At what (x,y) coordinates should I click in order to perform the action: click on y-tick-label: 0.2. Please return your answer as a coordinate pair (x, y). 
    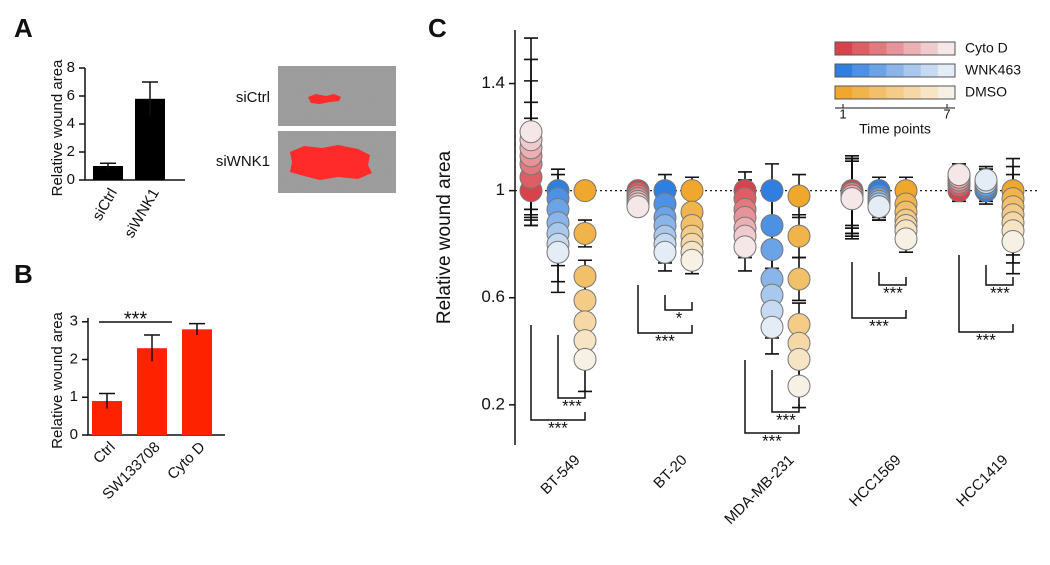
    Looking at the image, I should click on (493, 403).